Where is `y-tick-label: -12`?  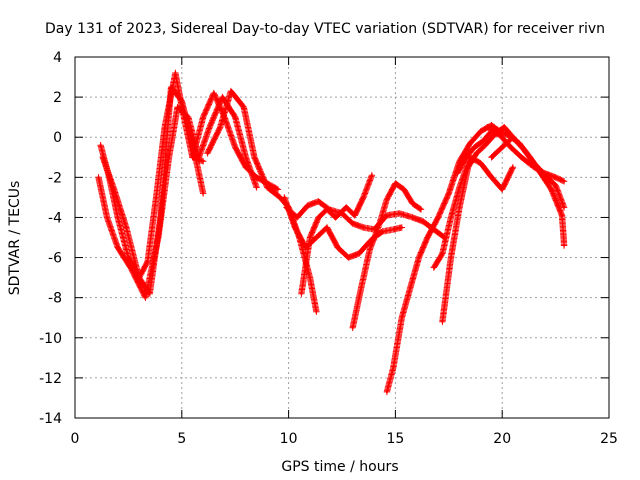 y-tick-label: -12 is located at coordinates (50, 379).